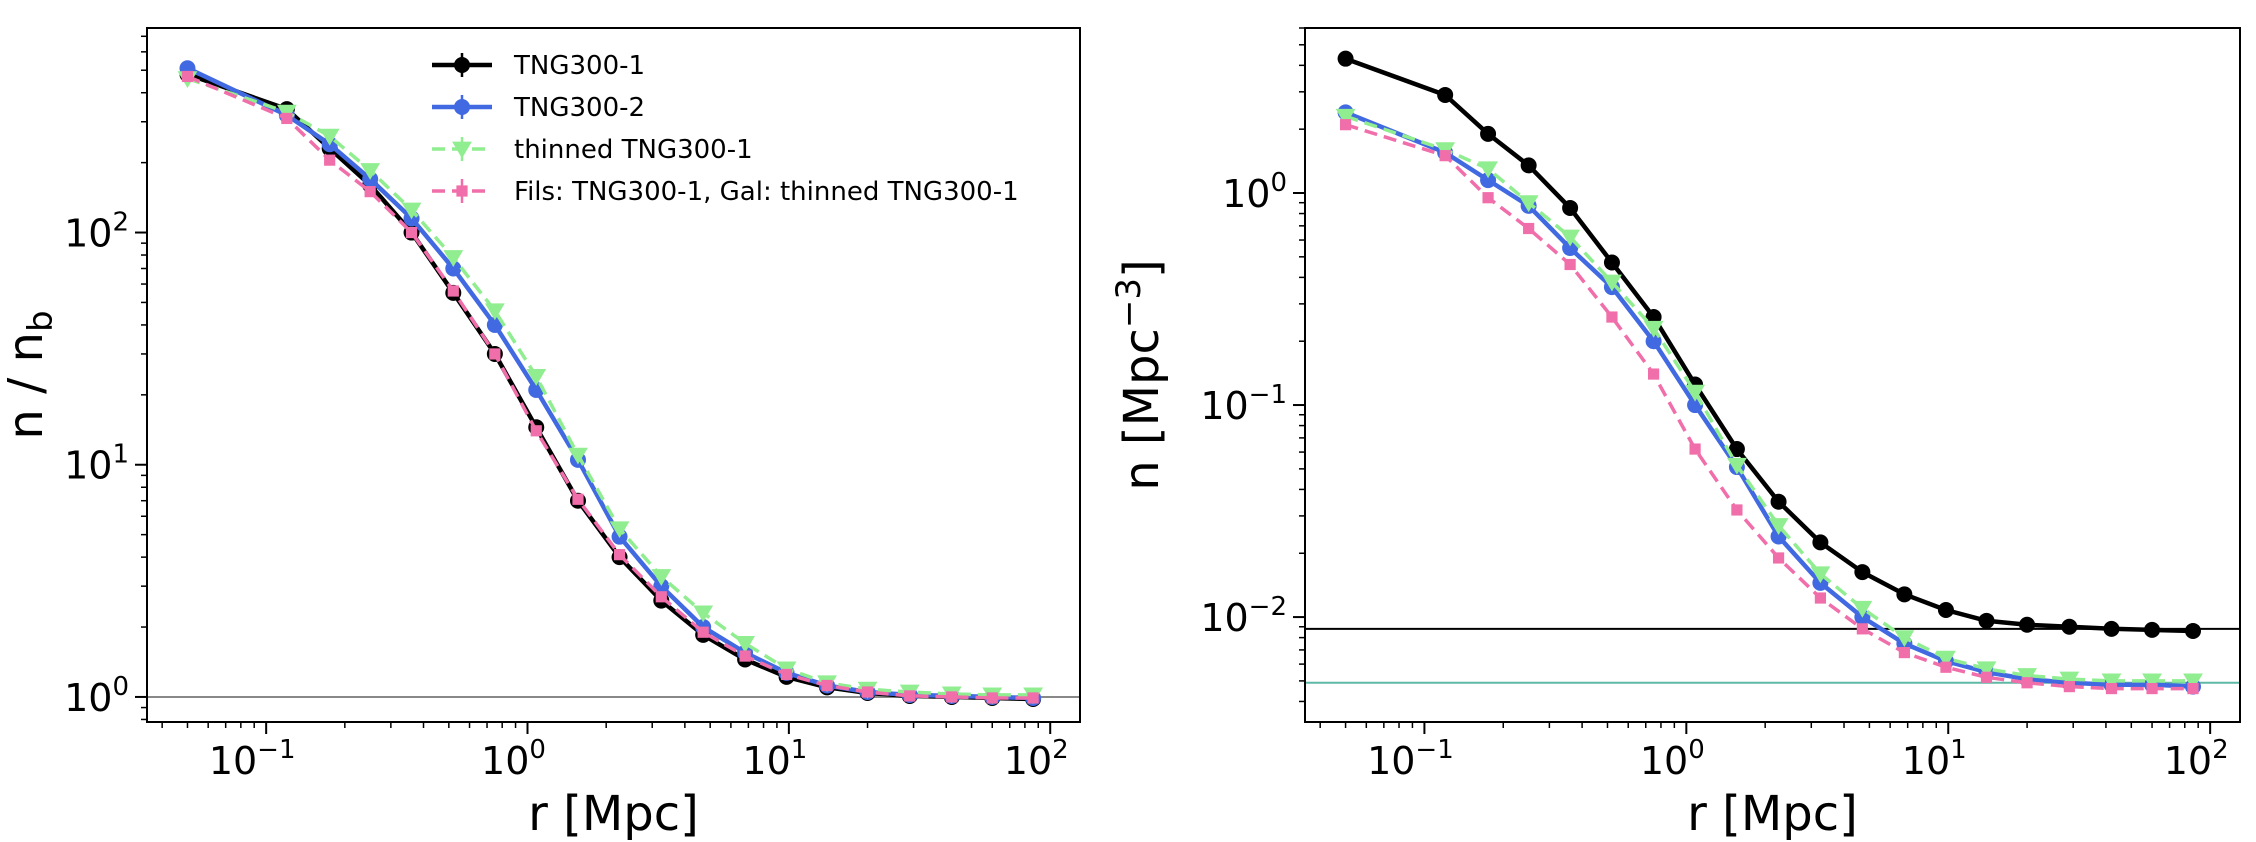 The height and width of the screenshot is (842, 2256). I want to click on legend: TNG300-1 TNG300-2 thinned TNG300-1 Fils, so click(725, 129).